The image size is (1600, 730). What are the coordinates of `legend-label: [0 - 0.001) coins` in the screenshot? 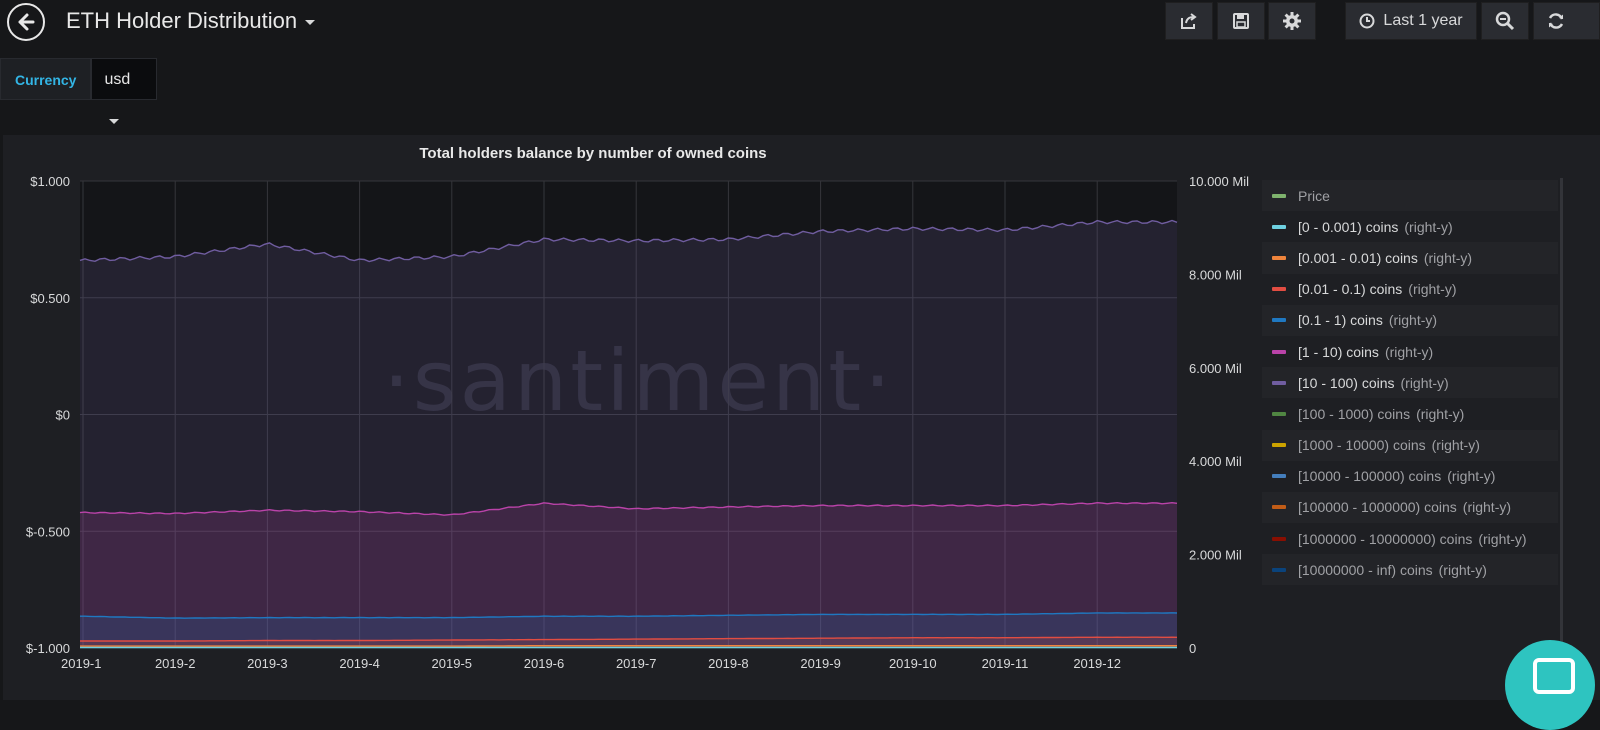 It's located at (1348, 227).